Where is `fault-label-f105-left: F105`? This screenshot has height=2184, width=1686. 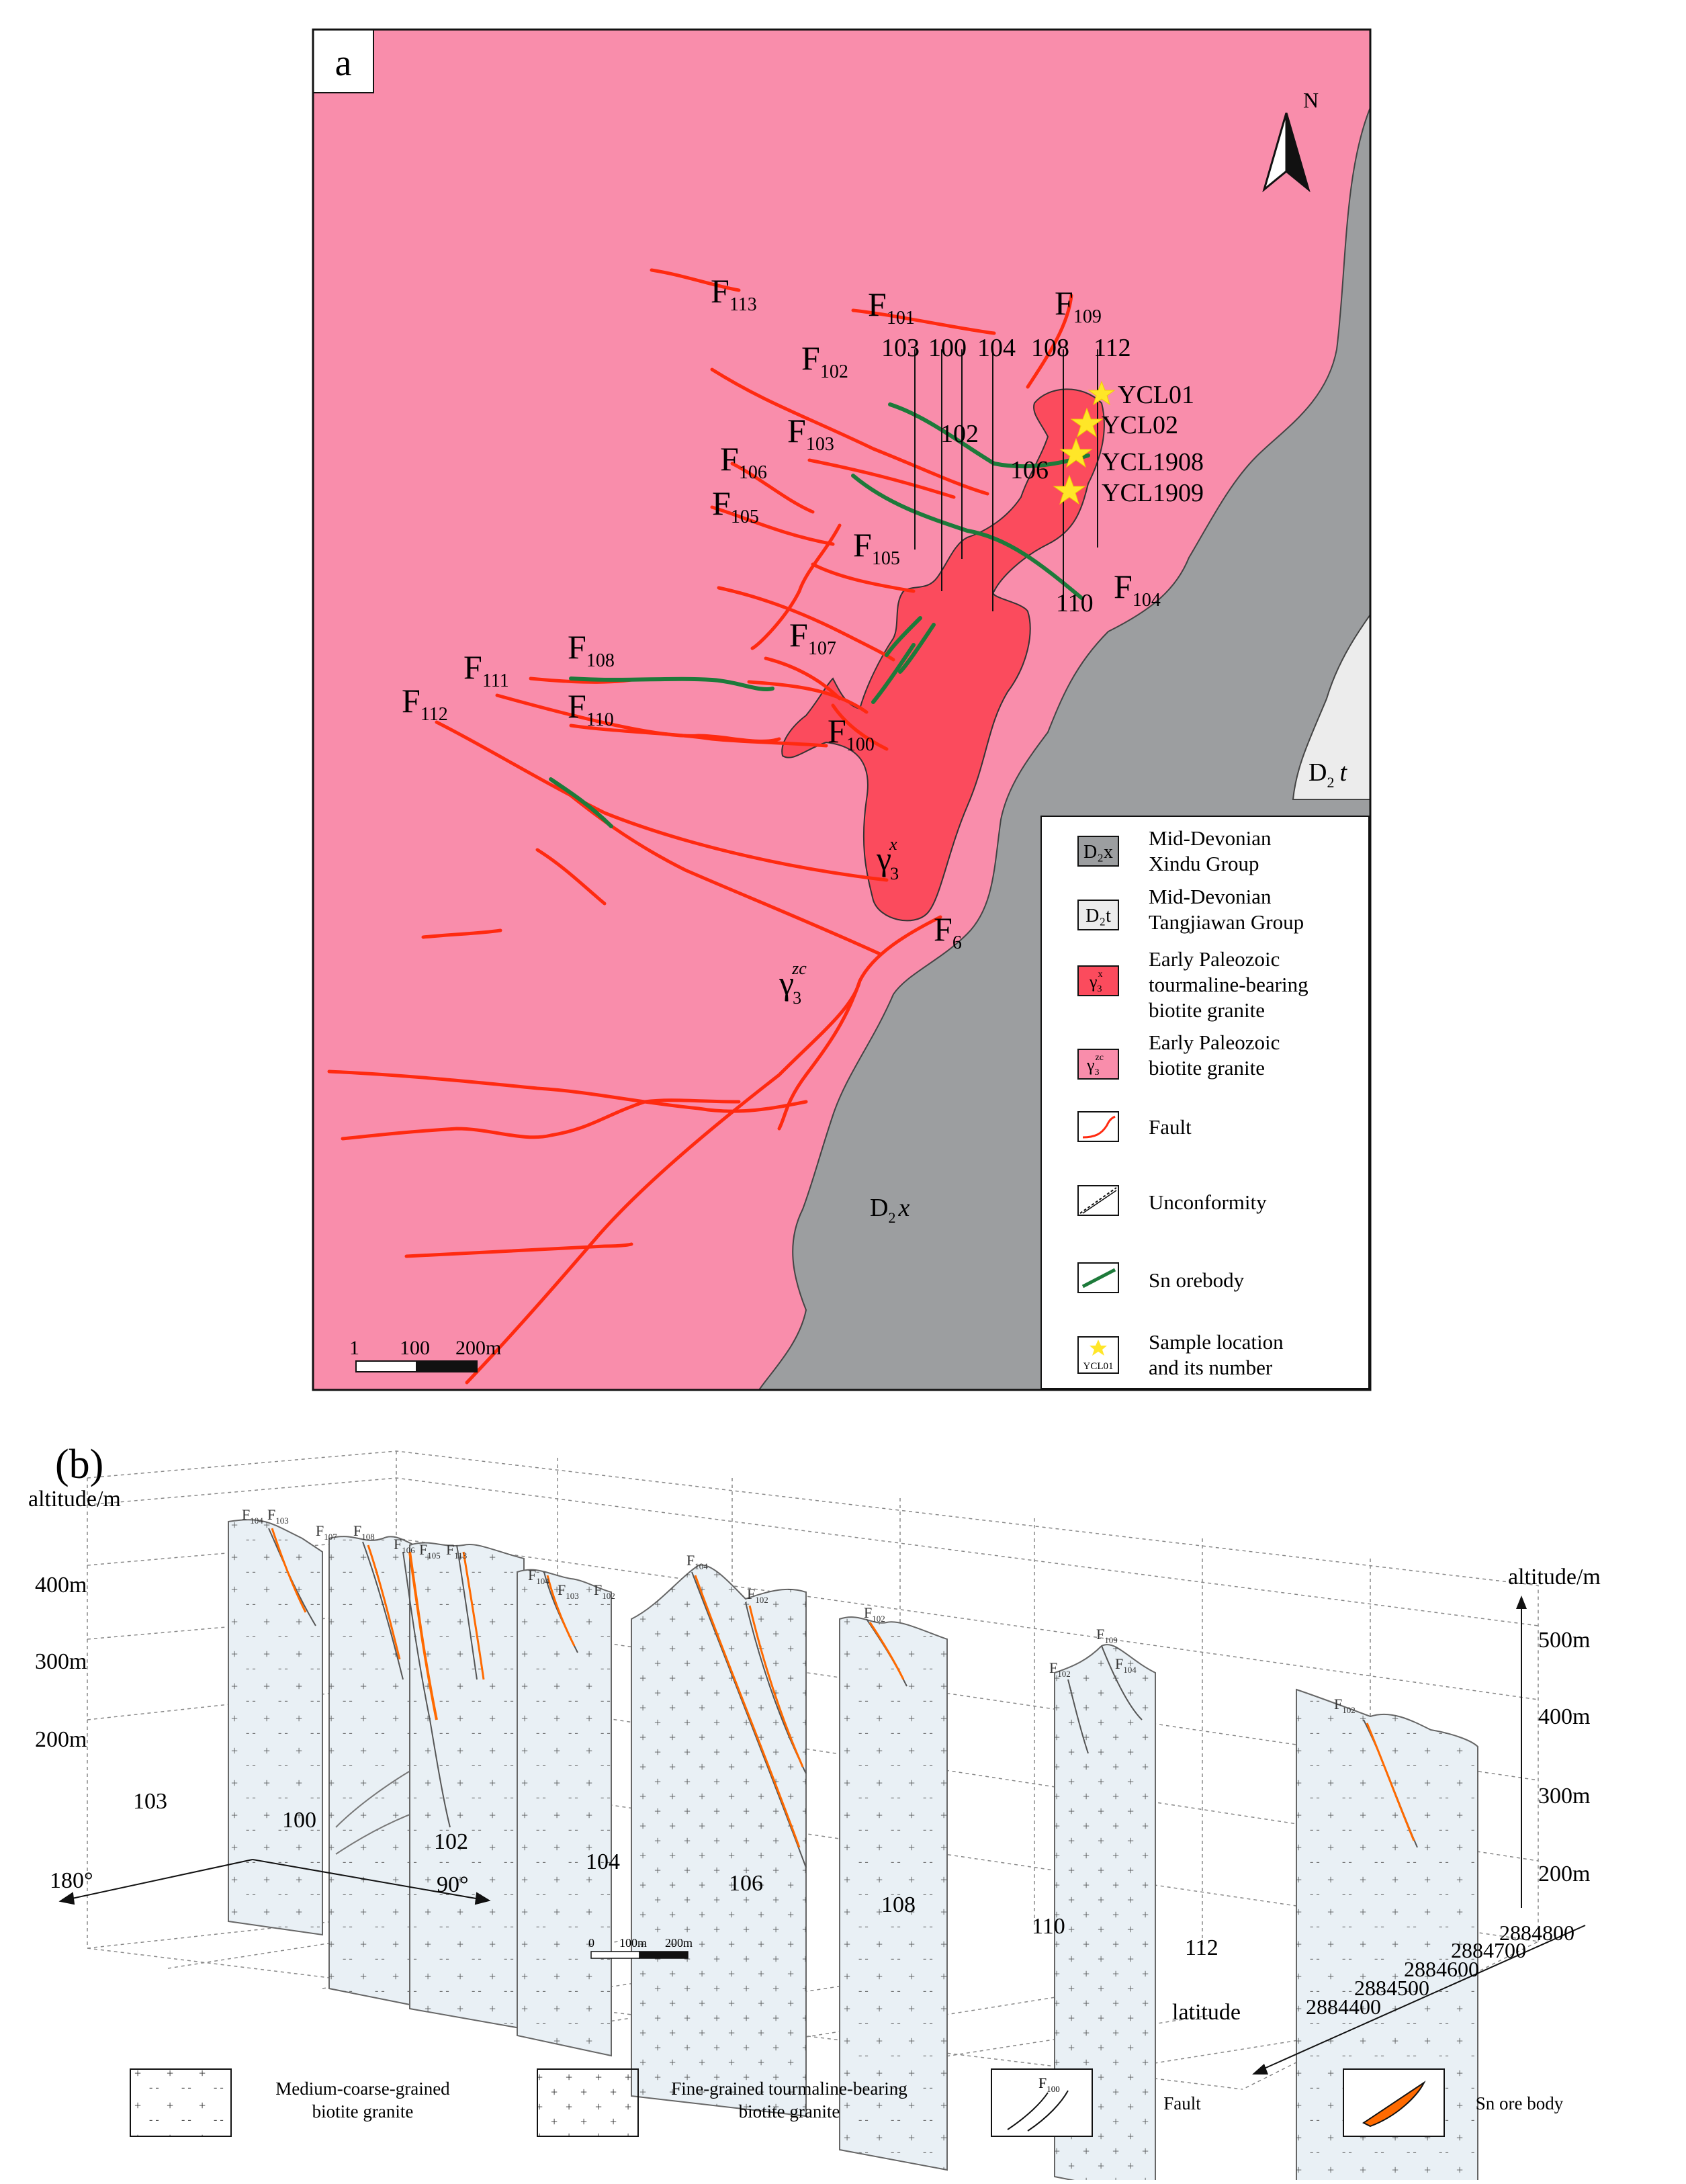
fault-label-f105-left: F105 is located at coordinates (735, 506).